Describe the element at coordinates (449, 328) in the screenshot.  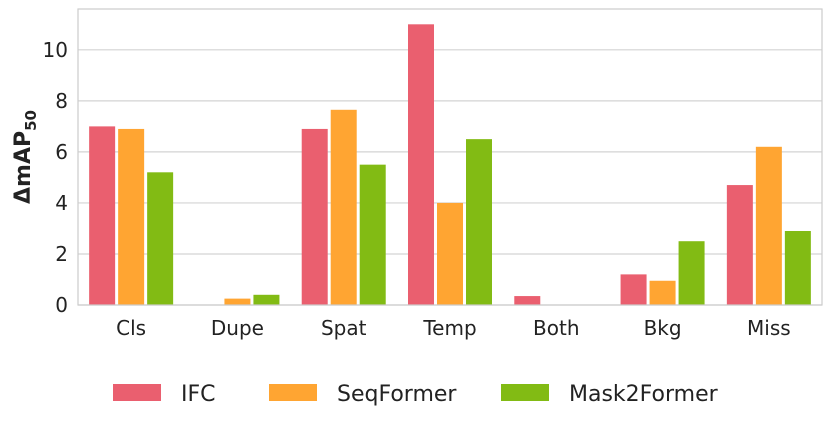
I see `x-tick-label: Temp` at that location.